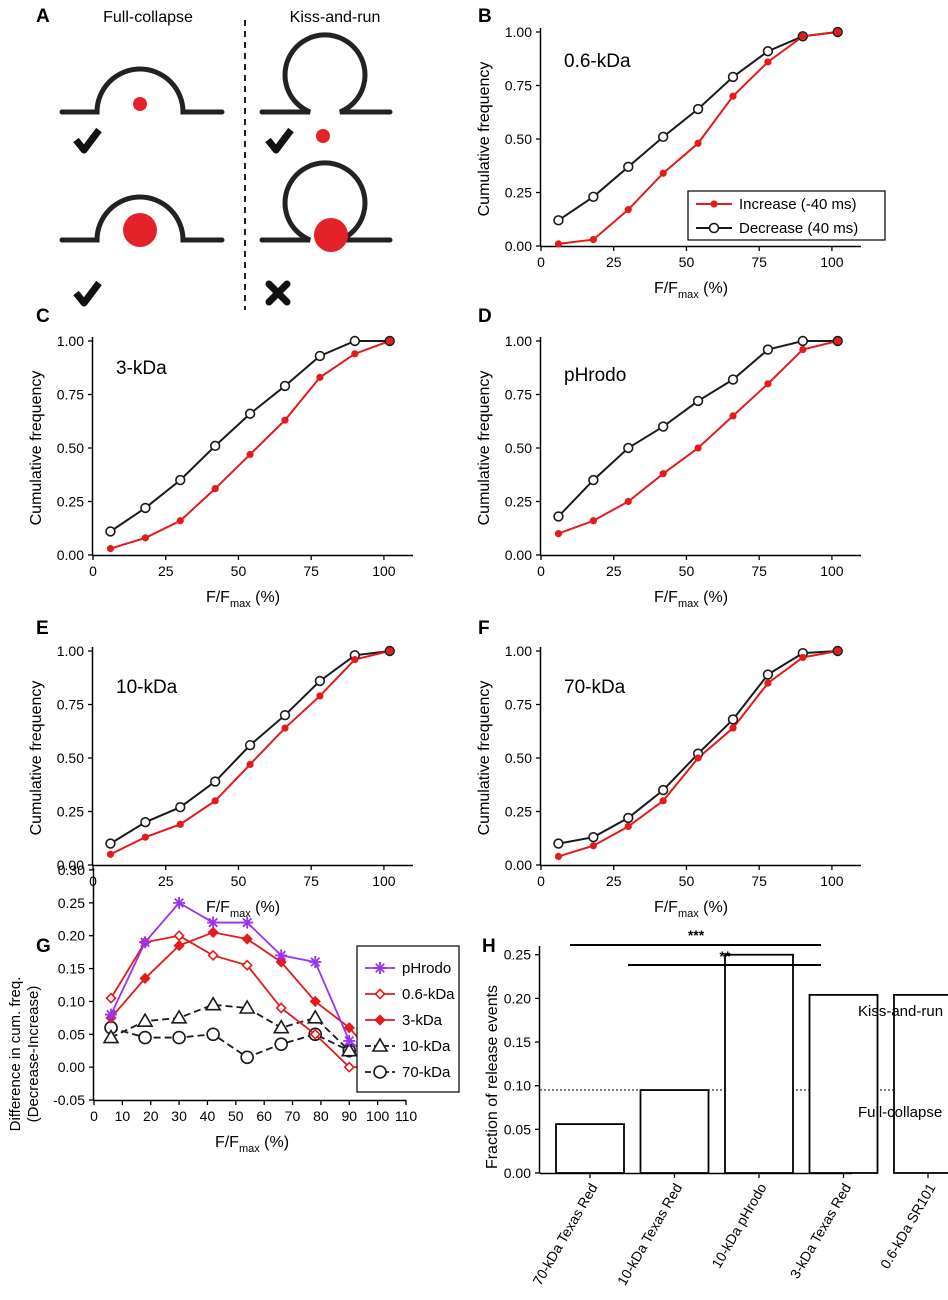 The image size is (948, 1300). I want to click on y-tick-label: 0.75, so click(518, 395).